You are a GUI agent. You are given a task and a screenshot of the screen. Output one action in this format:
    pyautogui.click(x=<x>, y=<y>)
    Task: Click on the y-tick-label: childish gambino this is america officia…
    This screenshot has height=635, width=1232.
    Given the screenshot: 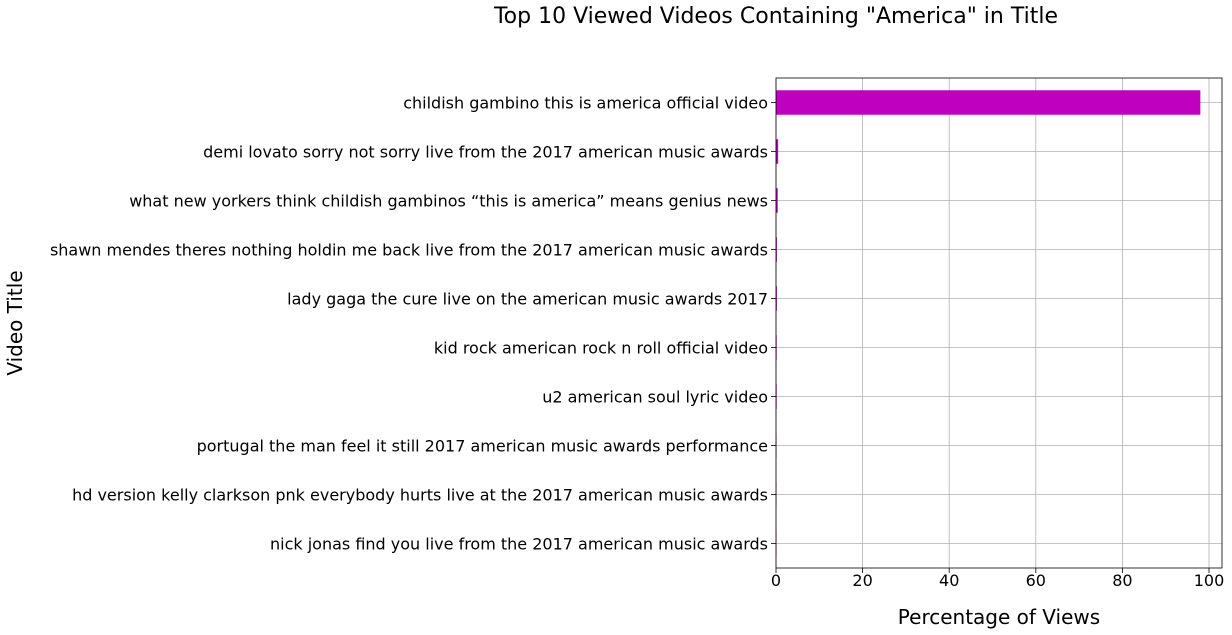 What is the action you would take?
    pyautogui.click(x=585, y=103)
    